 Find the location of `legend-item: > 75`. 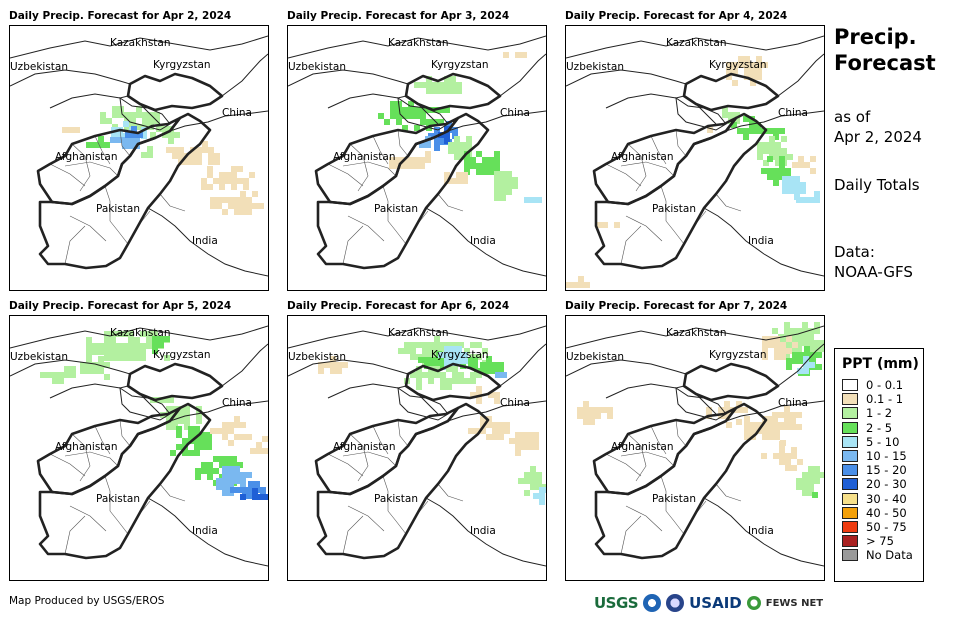

legend-item: > 75 is located at coordinates (882, 541).